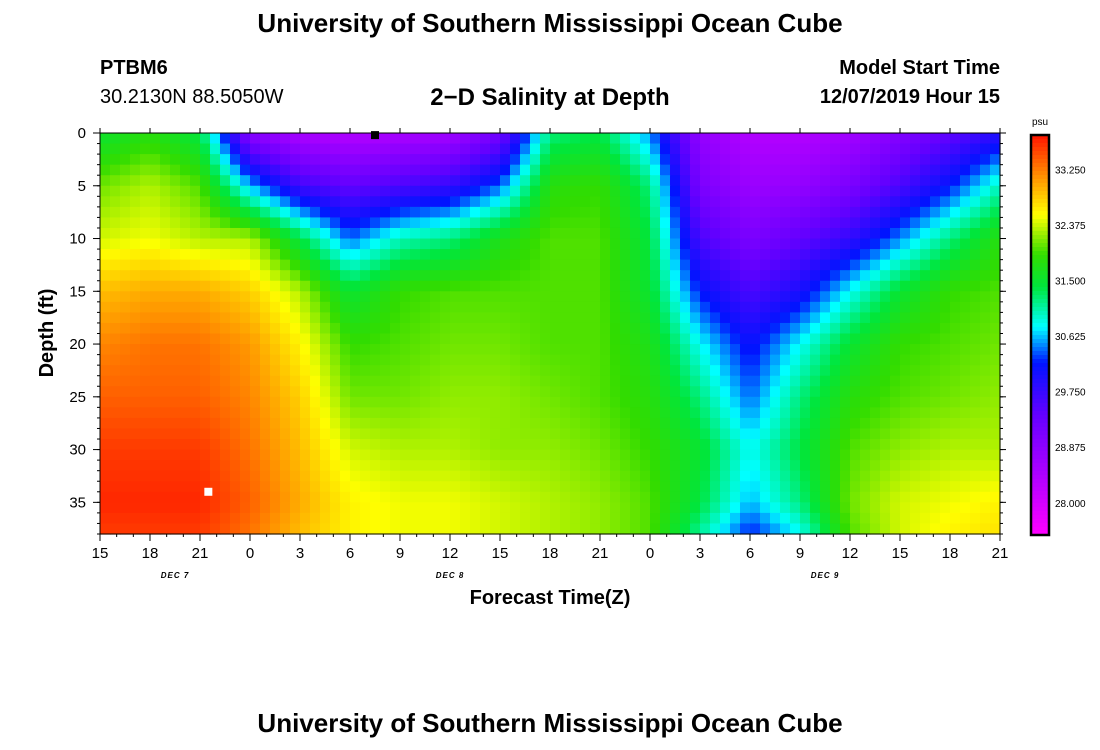  What do you see at coordinates (100, 553) in the screenshot?
I see `x-tick-label: 15` at bounding box center [100, 553].